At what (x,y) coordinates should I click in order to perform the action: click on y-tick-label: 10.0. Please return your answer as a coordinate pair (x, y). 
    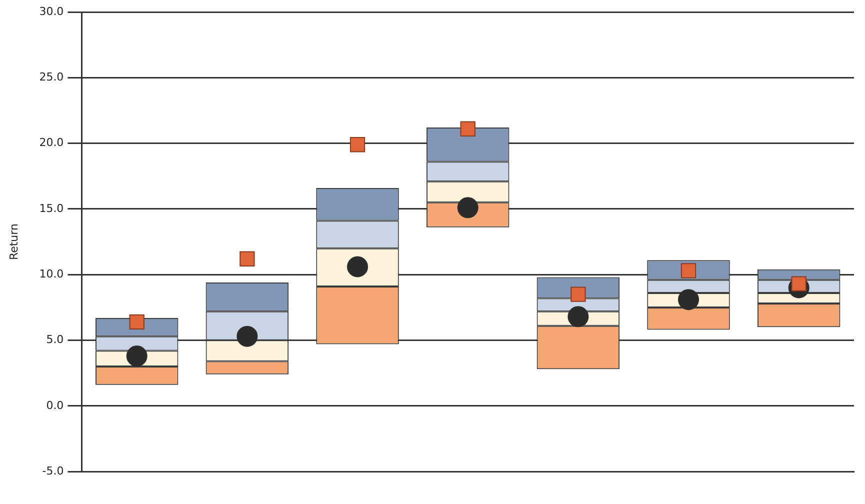
    Looking at the image, I should click on (51, 273).